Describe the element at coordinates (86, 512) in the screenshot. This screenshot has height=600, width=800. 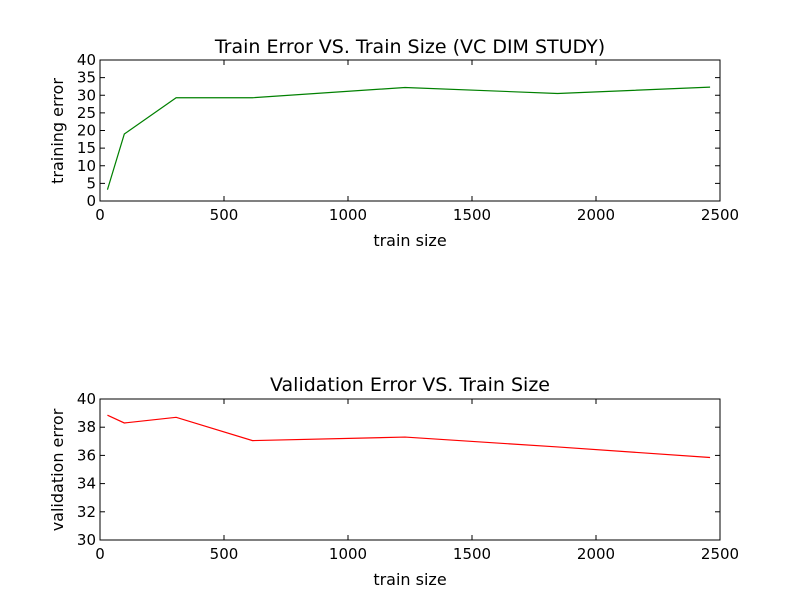
I see `y-tick-label: 32` at that location.